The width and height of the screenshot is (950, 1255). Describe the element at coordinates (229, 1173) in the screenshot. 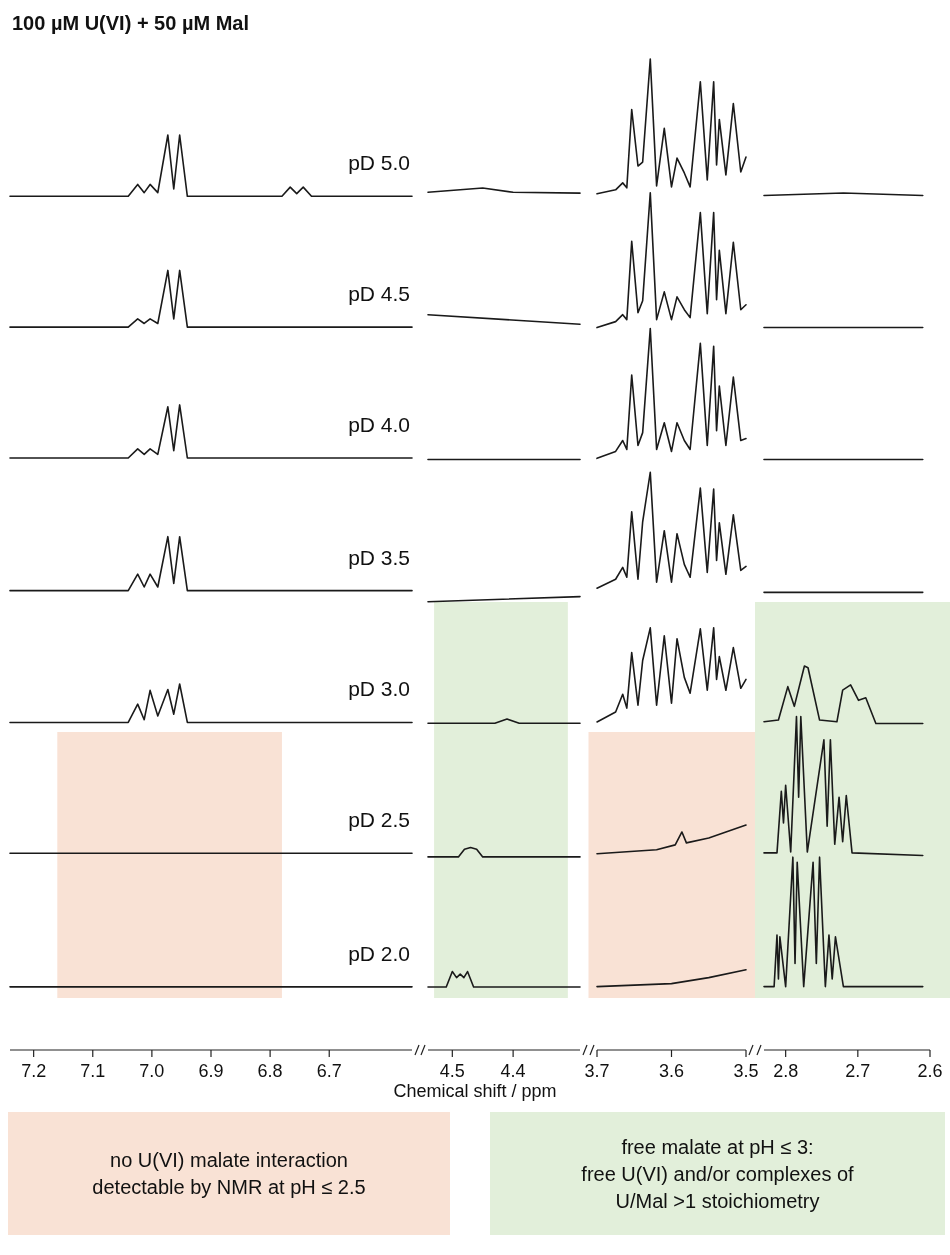

I see `text: no U(VI) malate interaction detectable by NMR at pH ≤ 2.5` at that location.